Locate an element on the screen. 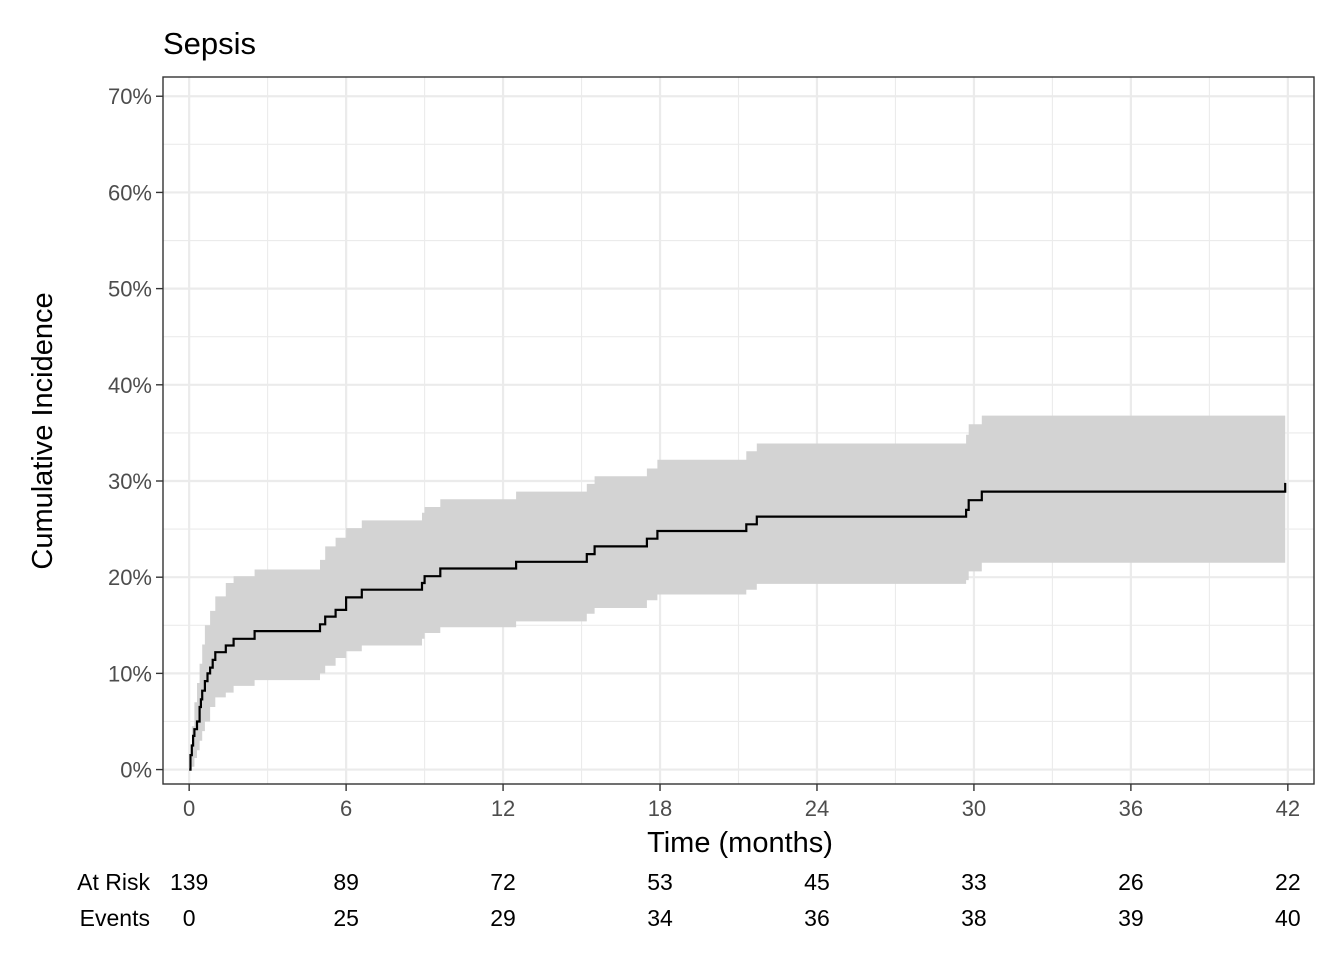 This screenshot has width=1344, height=960. risk-table-cell: 72 is located at coordinates (503, 882).